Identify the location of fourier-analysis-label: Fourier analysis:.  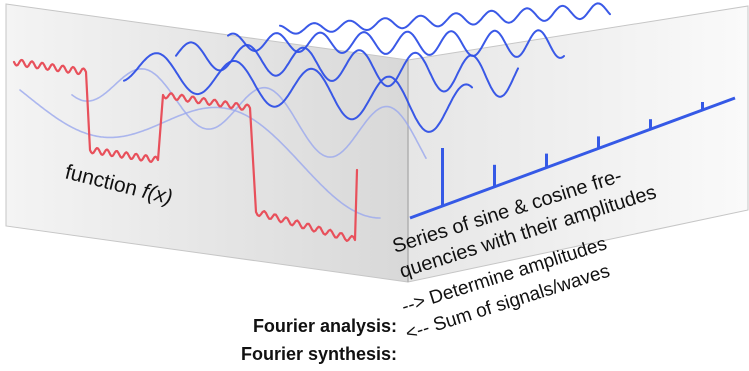
(325, 326).